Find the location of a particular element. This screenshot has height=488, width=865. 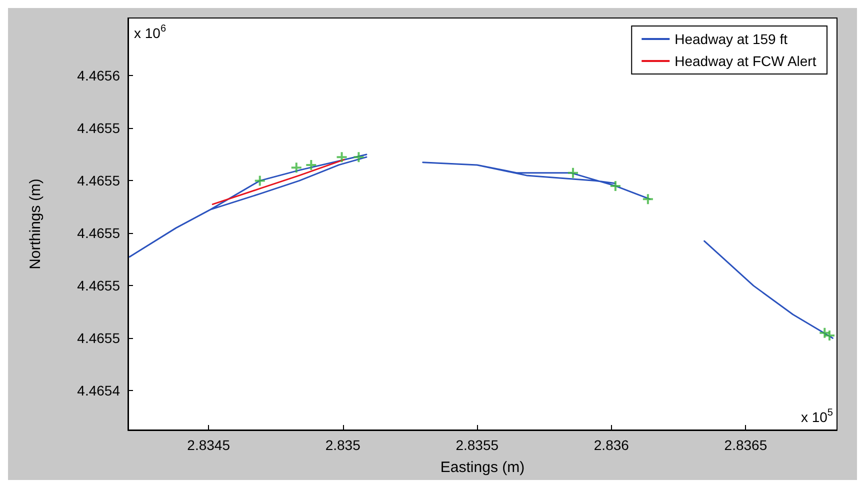

x-tick-label: 2.8345 is located at coordinates (208, 445).